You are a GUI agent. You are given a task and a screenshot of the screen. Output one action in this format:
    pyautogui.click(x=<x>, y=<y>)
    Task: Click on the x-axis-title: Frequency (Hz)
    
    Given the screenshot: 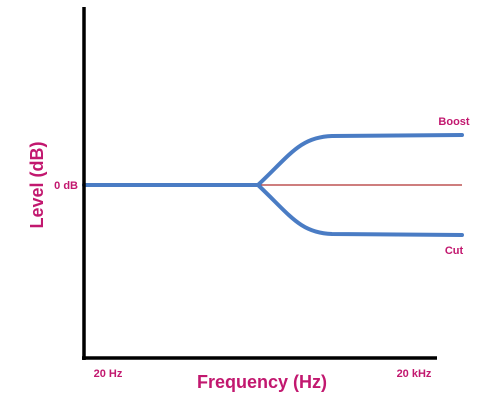 What is the action you would take?
    pyautogui.click(x=262, y=382)
    